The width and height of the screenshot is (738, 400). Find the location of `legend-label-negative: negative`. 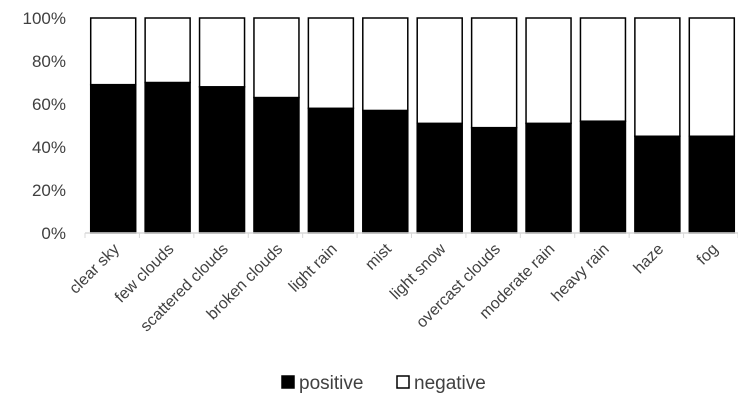

legend-label-negative: negative is located at coordinates (450, 383).